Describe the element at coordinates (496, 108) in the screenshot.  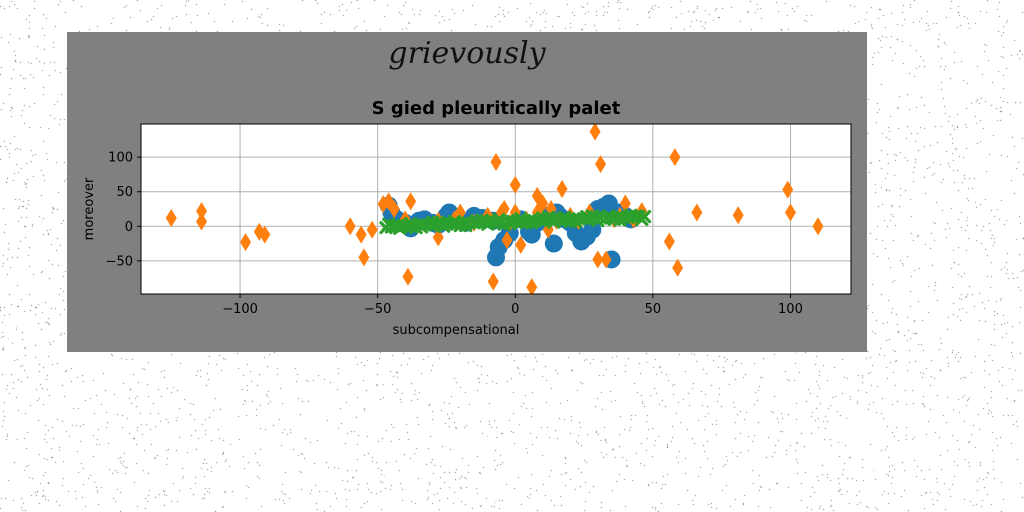
I see `chart-title: S gied pleuritically palet` at that location.